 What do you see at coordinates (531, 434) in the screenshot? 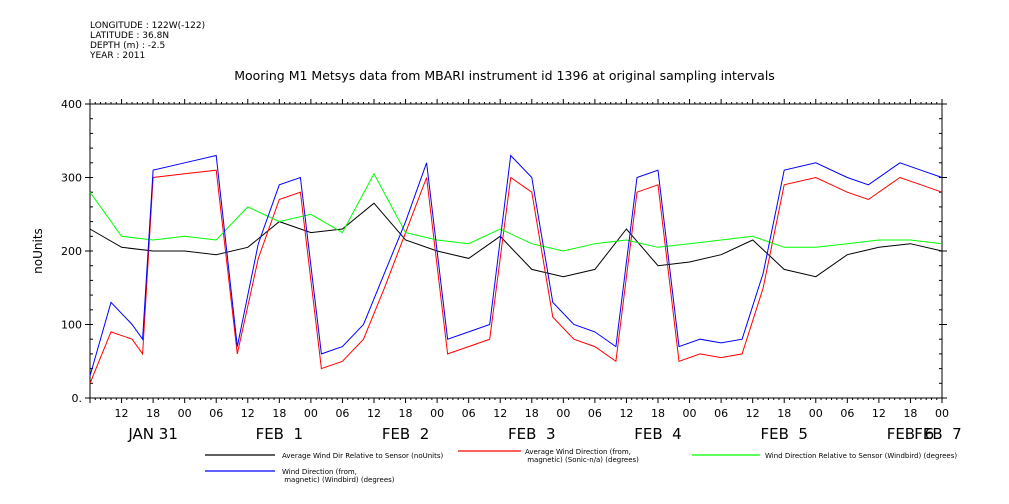
I see `x-date-label: FEB 3` at bounding box center [531, 434].